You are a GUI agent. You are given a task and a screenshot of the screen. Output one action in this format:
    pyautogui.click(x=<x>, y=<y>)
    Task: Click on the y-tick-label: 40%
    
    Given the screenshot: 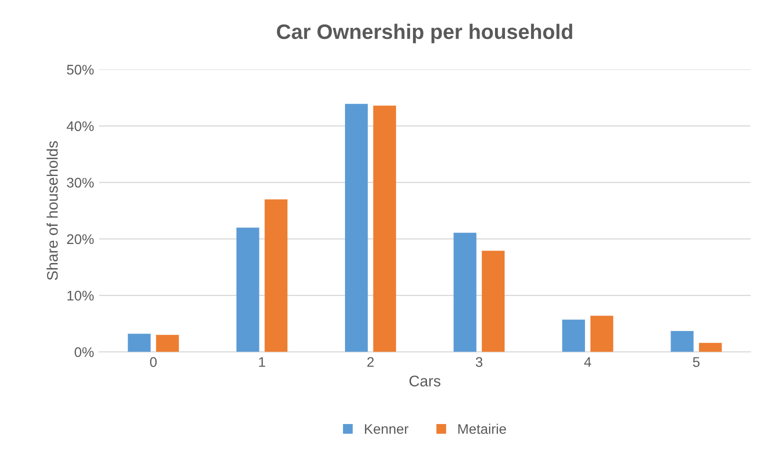 What is the action you would take?
    pyautogui.click(x=80, y=126)
    